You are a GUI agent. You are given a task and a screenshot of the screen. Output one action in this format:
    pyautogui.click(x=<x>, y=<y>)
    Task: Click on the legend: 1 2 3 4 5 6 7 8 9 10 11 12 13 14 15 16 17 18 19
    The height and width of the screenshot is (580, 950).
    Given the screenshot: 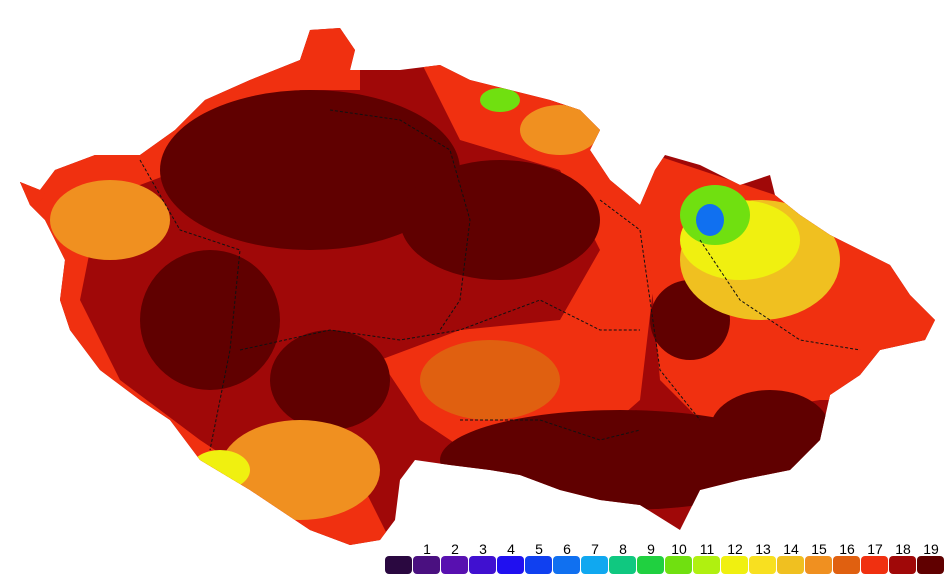 What is the action you would take?
    pyautogui.click(x=664, y=557)
    